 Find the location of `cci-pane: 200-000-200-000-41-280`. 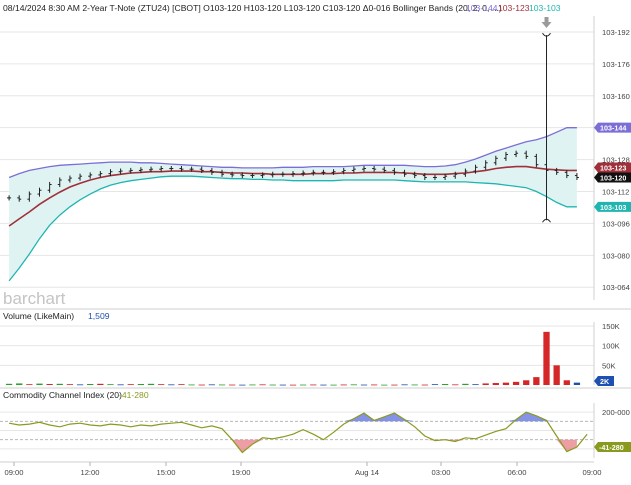

cci-pane: 200-000-200-000-41-280 is located at coordinates (315, 422).